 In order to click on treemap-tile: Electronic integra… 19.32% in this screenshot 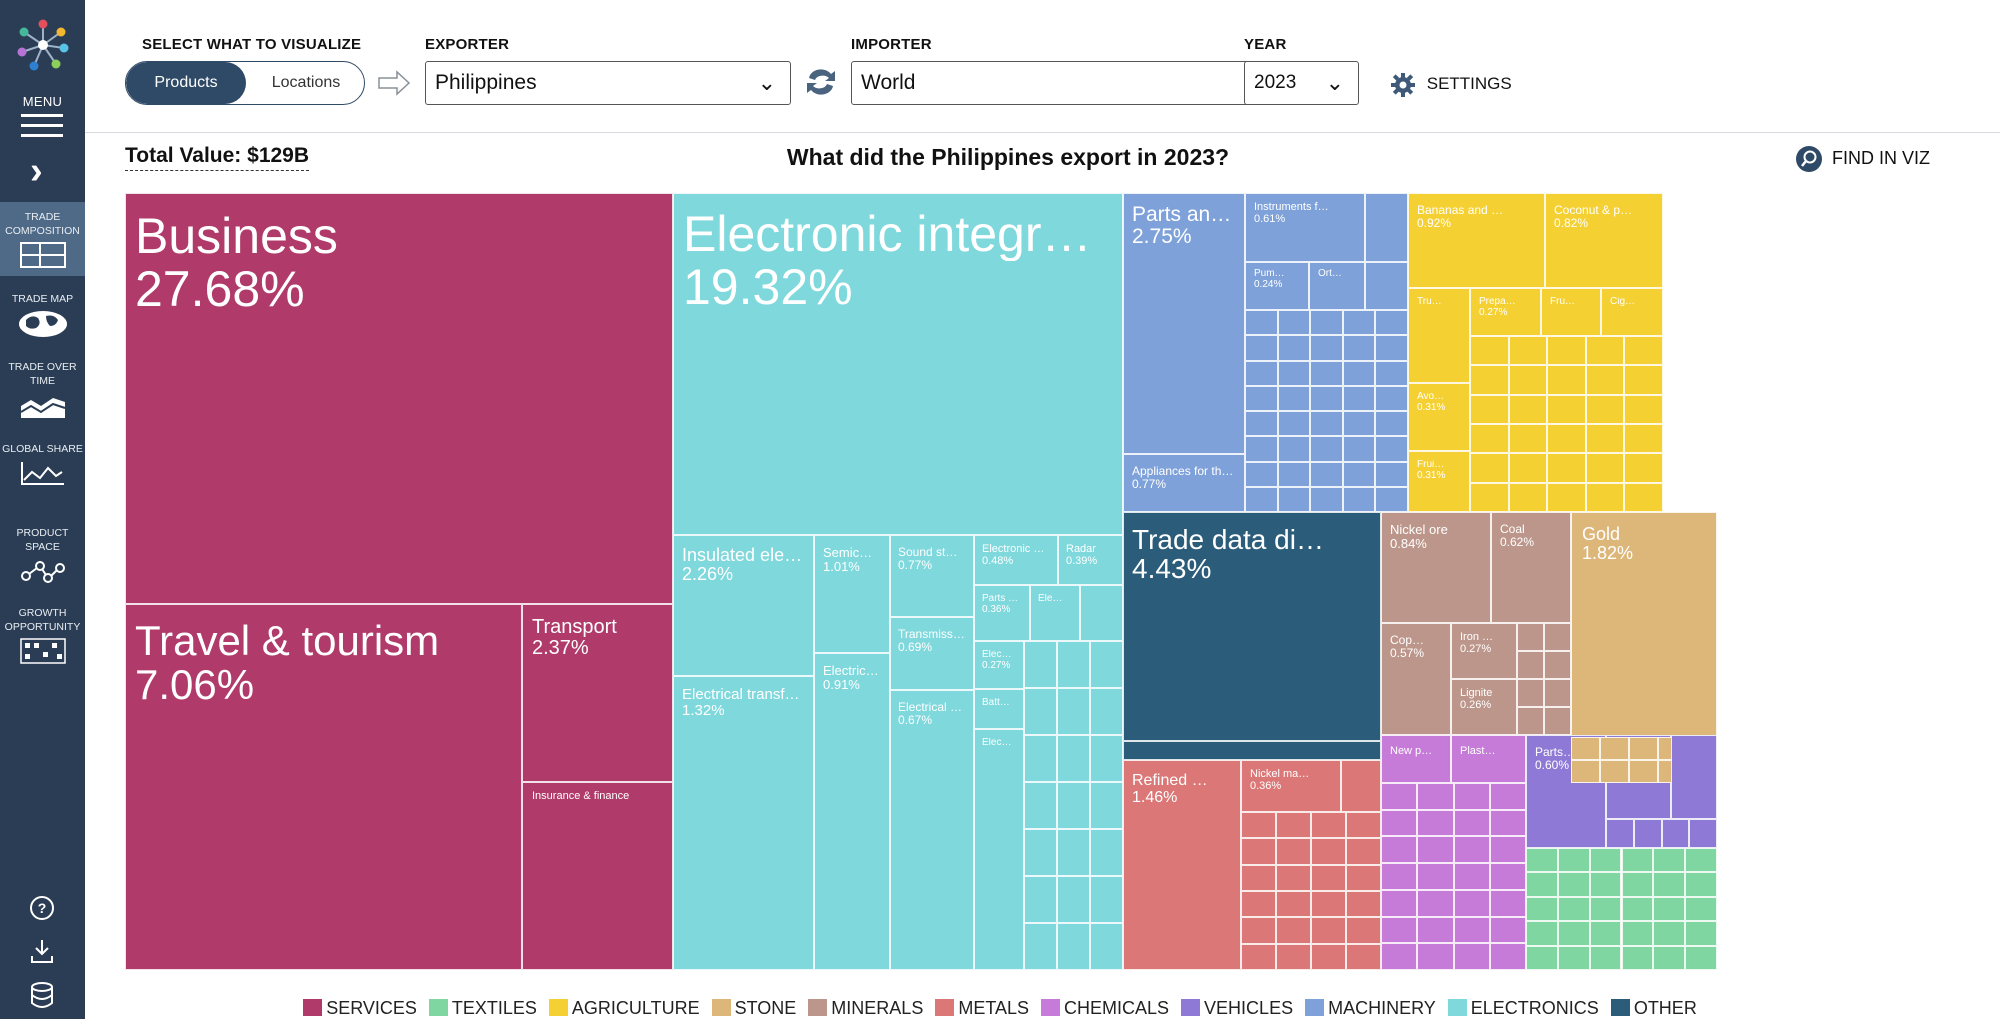, I will do `click(898, 364)`.